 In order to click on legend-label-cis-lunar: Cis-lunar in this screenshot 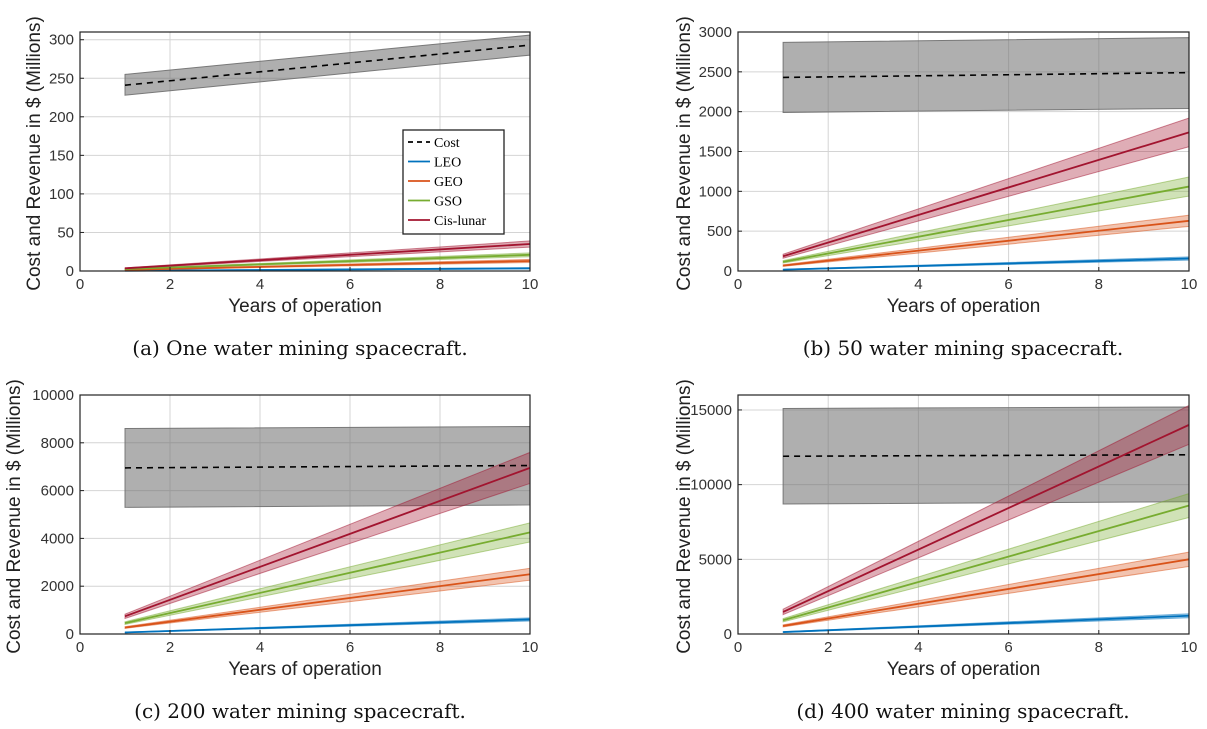, I will do `click(460, 221)`.